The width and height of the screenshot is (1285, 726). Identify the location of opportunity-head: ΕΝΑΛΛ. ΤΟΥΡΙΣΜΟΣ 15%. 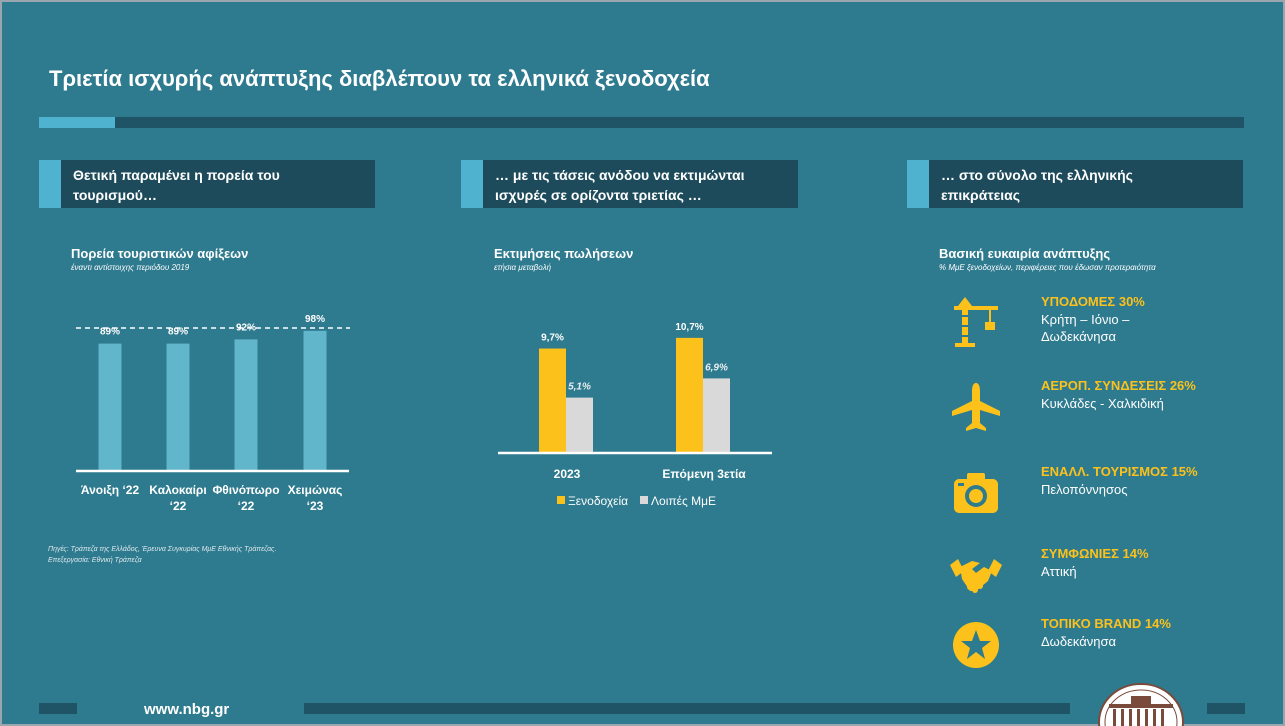
(1119, 471).